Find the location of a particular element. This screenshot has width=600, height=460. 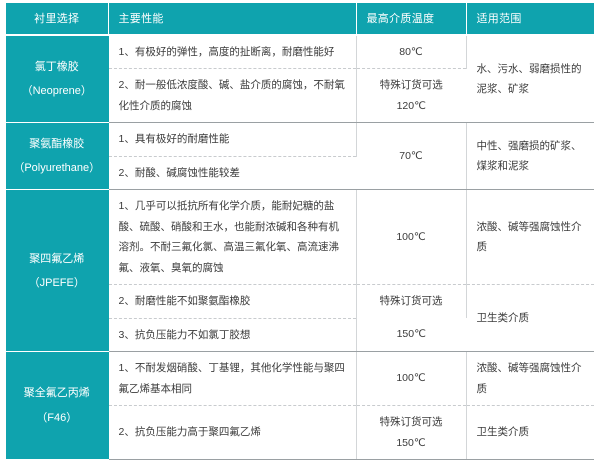

temperature-value: 80℃ is located at coordinates (411, 52).